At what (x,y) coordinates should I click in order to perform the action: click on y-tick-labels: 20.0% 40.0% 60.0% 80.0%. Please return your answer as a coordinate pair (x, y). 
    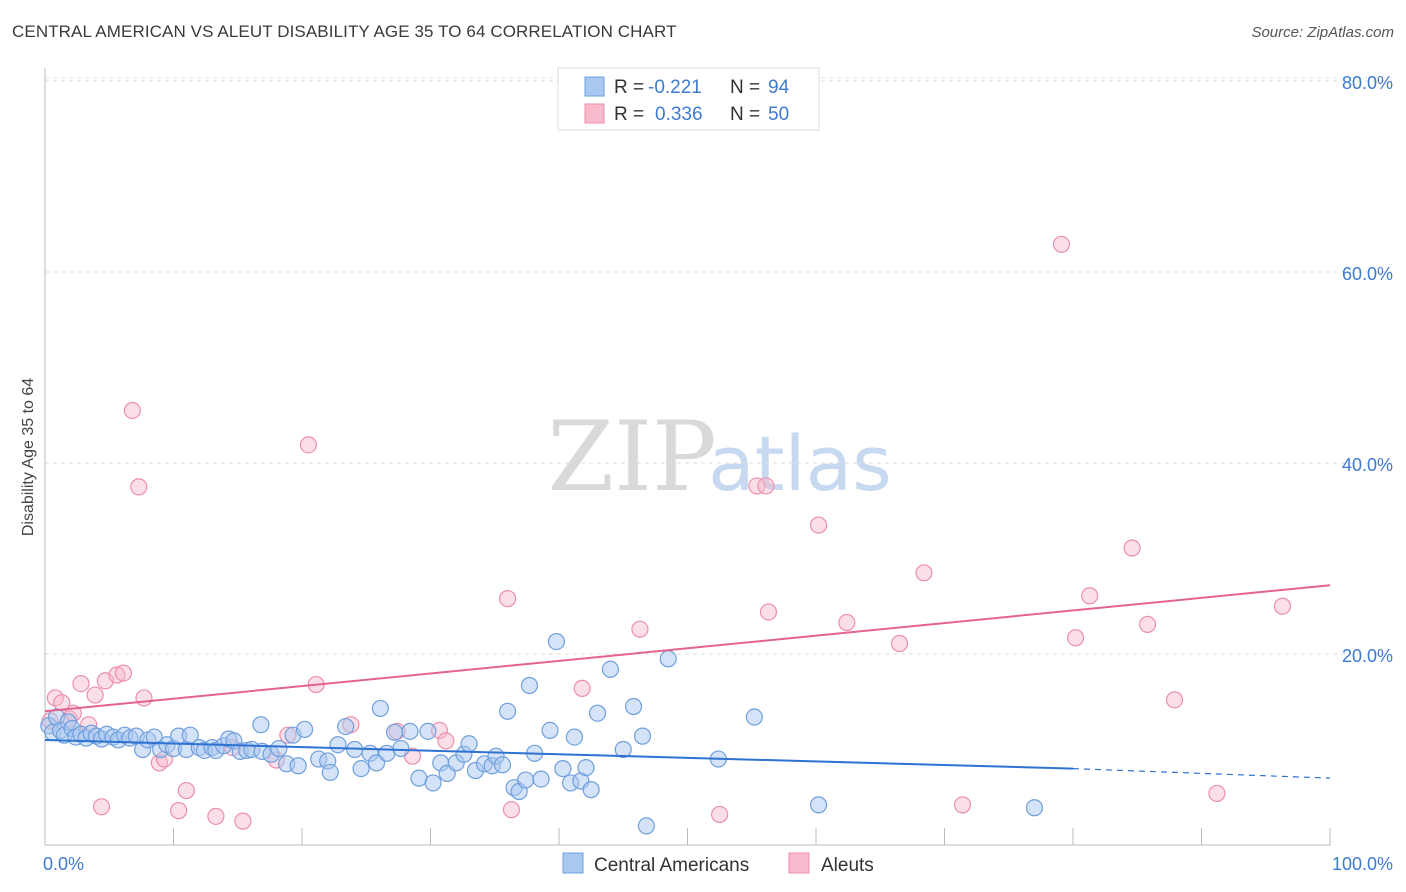
    Looking at the image, I should click on (1367, 369).